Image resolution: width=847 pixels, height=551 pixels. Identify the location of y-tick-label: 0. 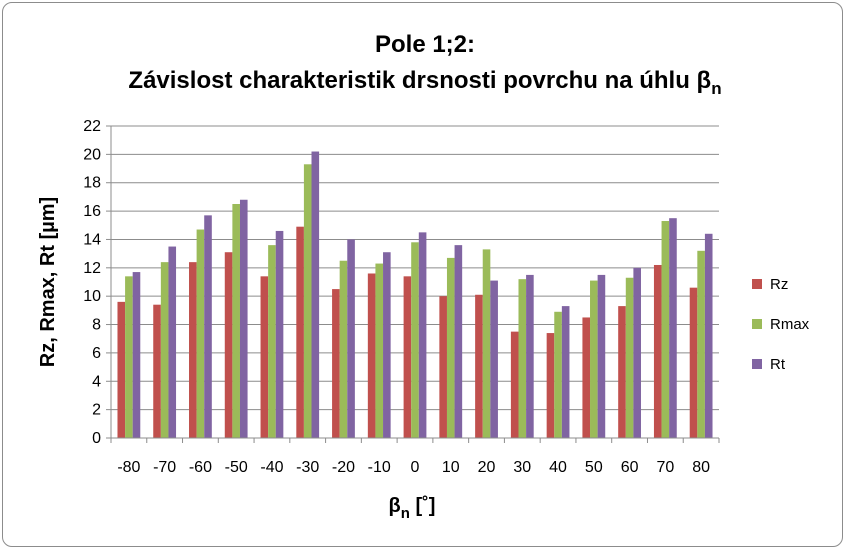
(96, 438).